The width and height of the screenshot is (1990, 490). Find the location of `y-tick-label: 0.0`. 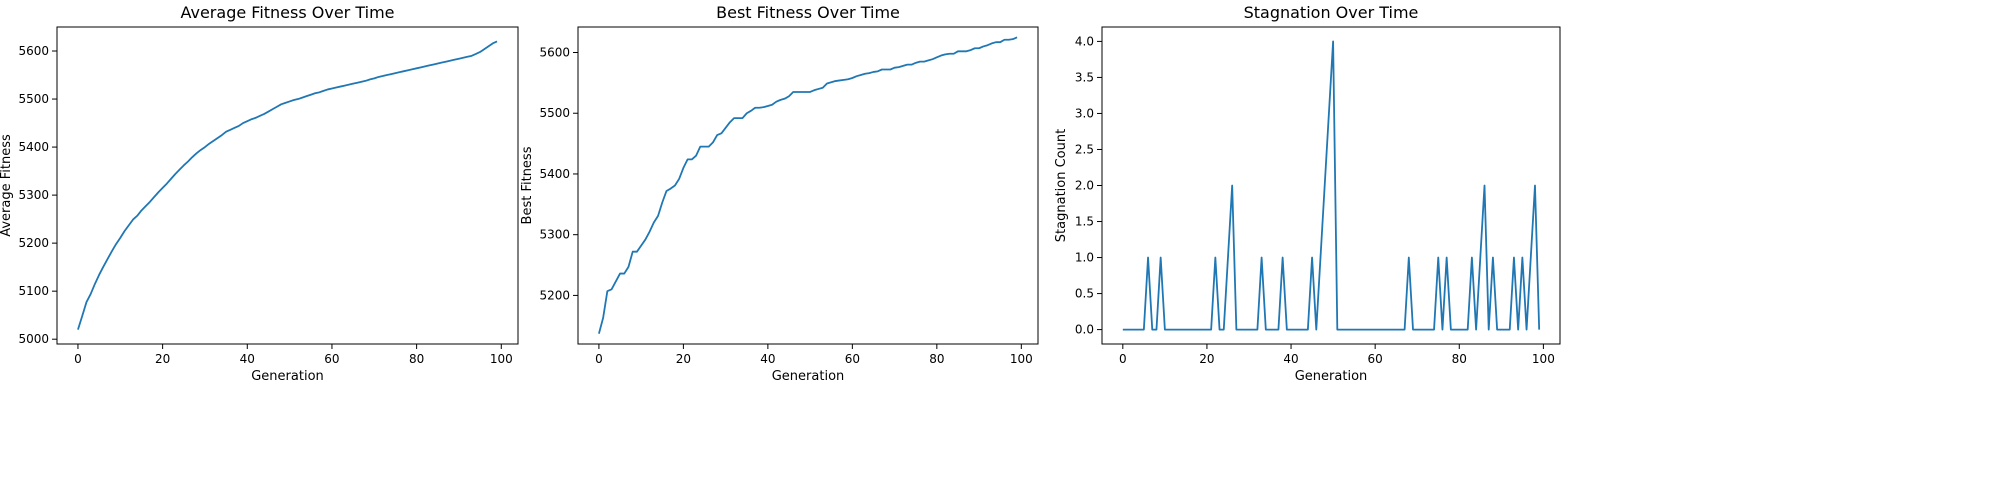

y-tick-label: 0.0 is located at coordinates (1084, 330).